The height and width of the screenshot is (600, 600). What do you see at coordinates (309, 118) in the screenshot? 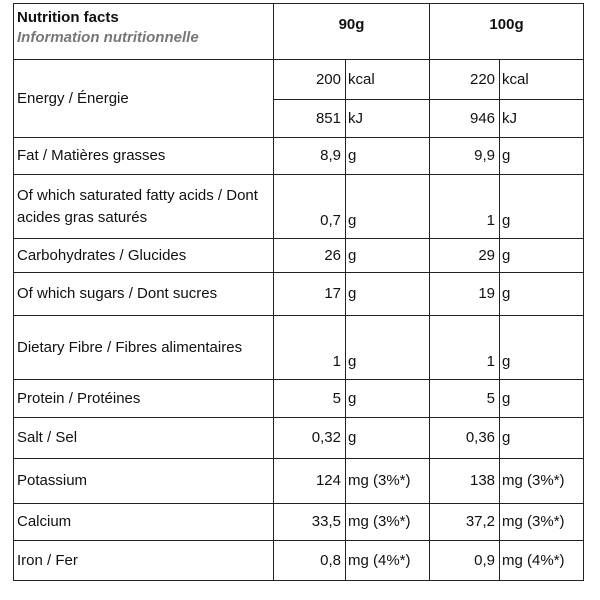
I see `energy-kj-90g: 851` at bounding box center [309, 118].